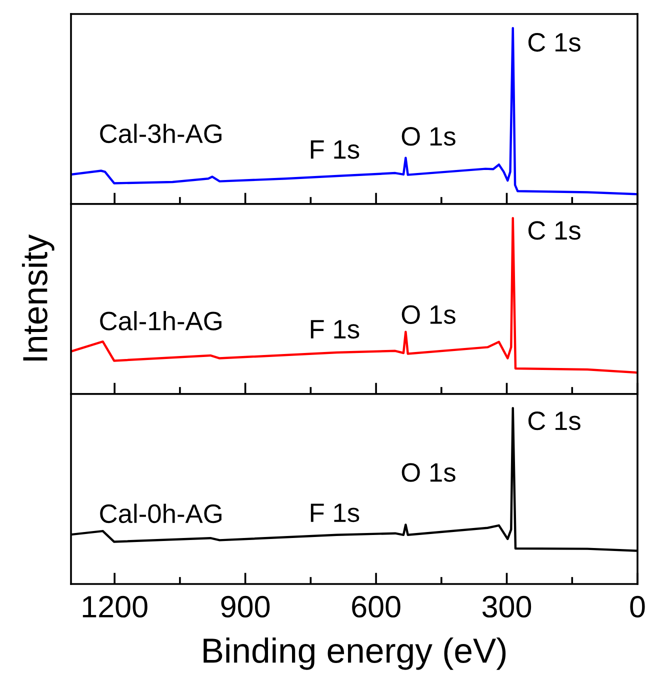 This screenshot has width=651, height=700. I want to click on x-tick-label: 900, so click(245, 607).